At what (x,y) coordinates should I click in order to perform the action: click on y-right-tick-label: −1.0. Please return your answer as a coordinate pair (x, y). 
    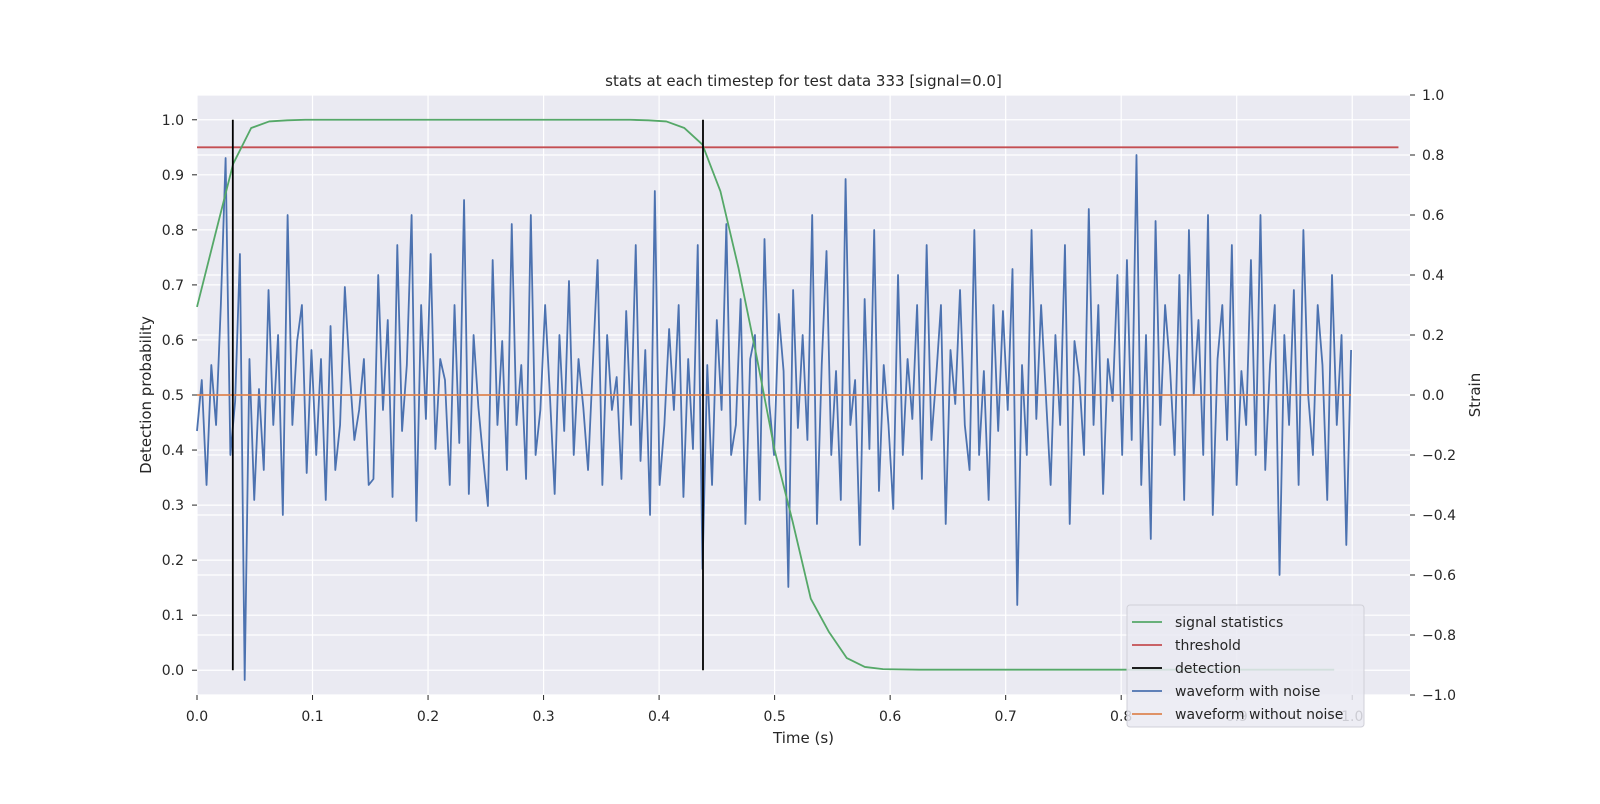
    Looking at the image, I should click on (1439, 696).